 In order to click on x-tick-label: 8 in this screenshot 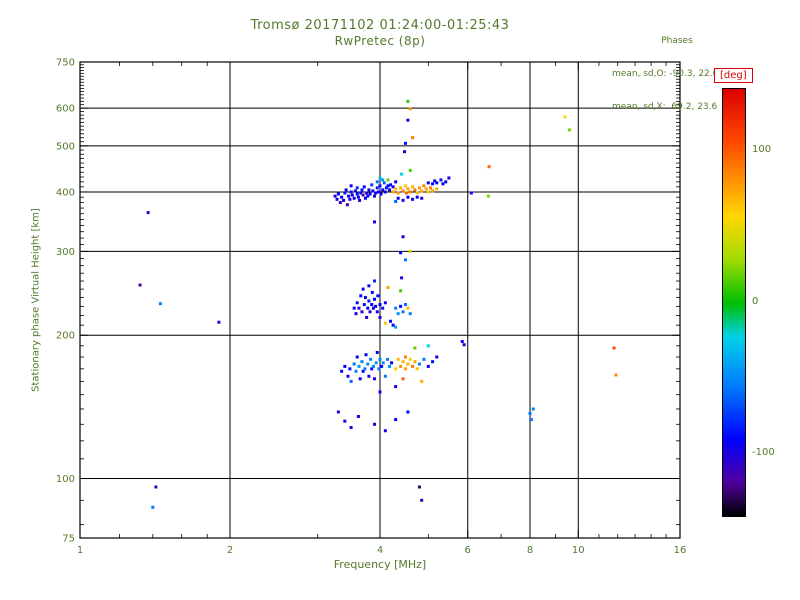, I will do `click(530, 550)`.